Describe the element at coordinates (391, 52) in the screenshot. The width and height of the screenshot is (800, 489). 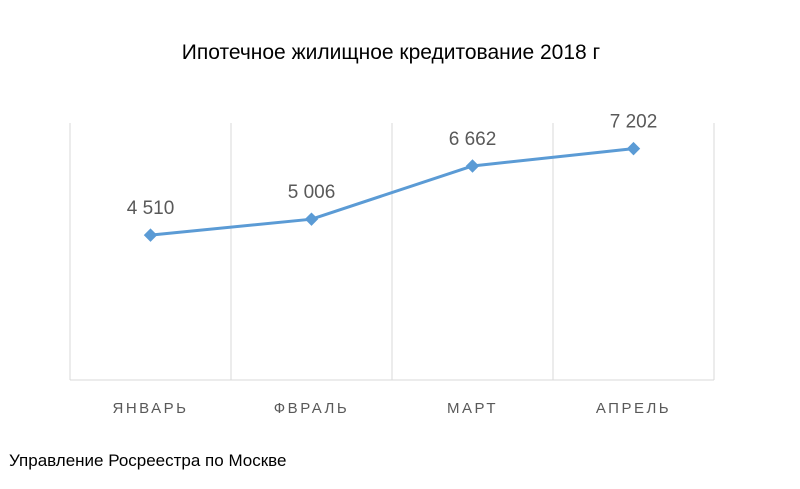
I see `chart-title: Ипотечное жилищное кредитование 2018 г` at that location.